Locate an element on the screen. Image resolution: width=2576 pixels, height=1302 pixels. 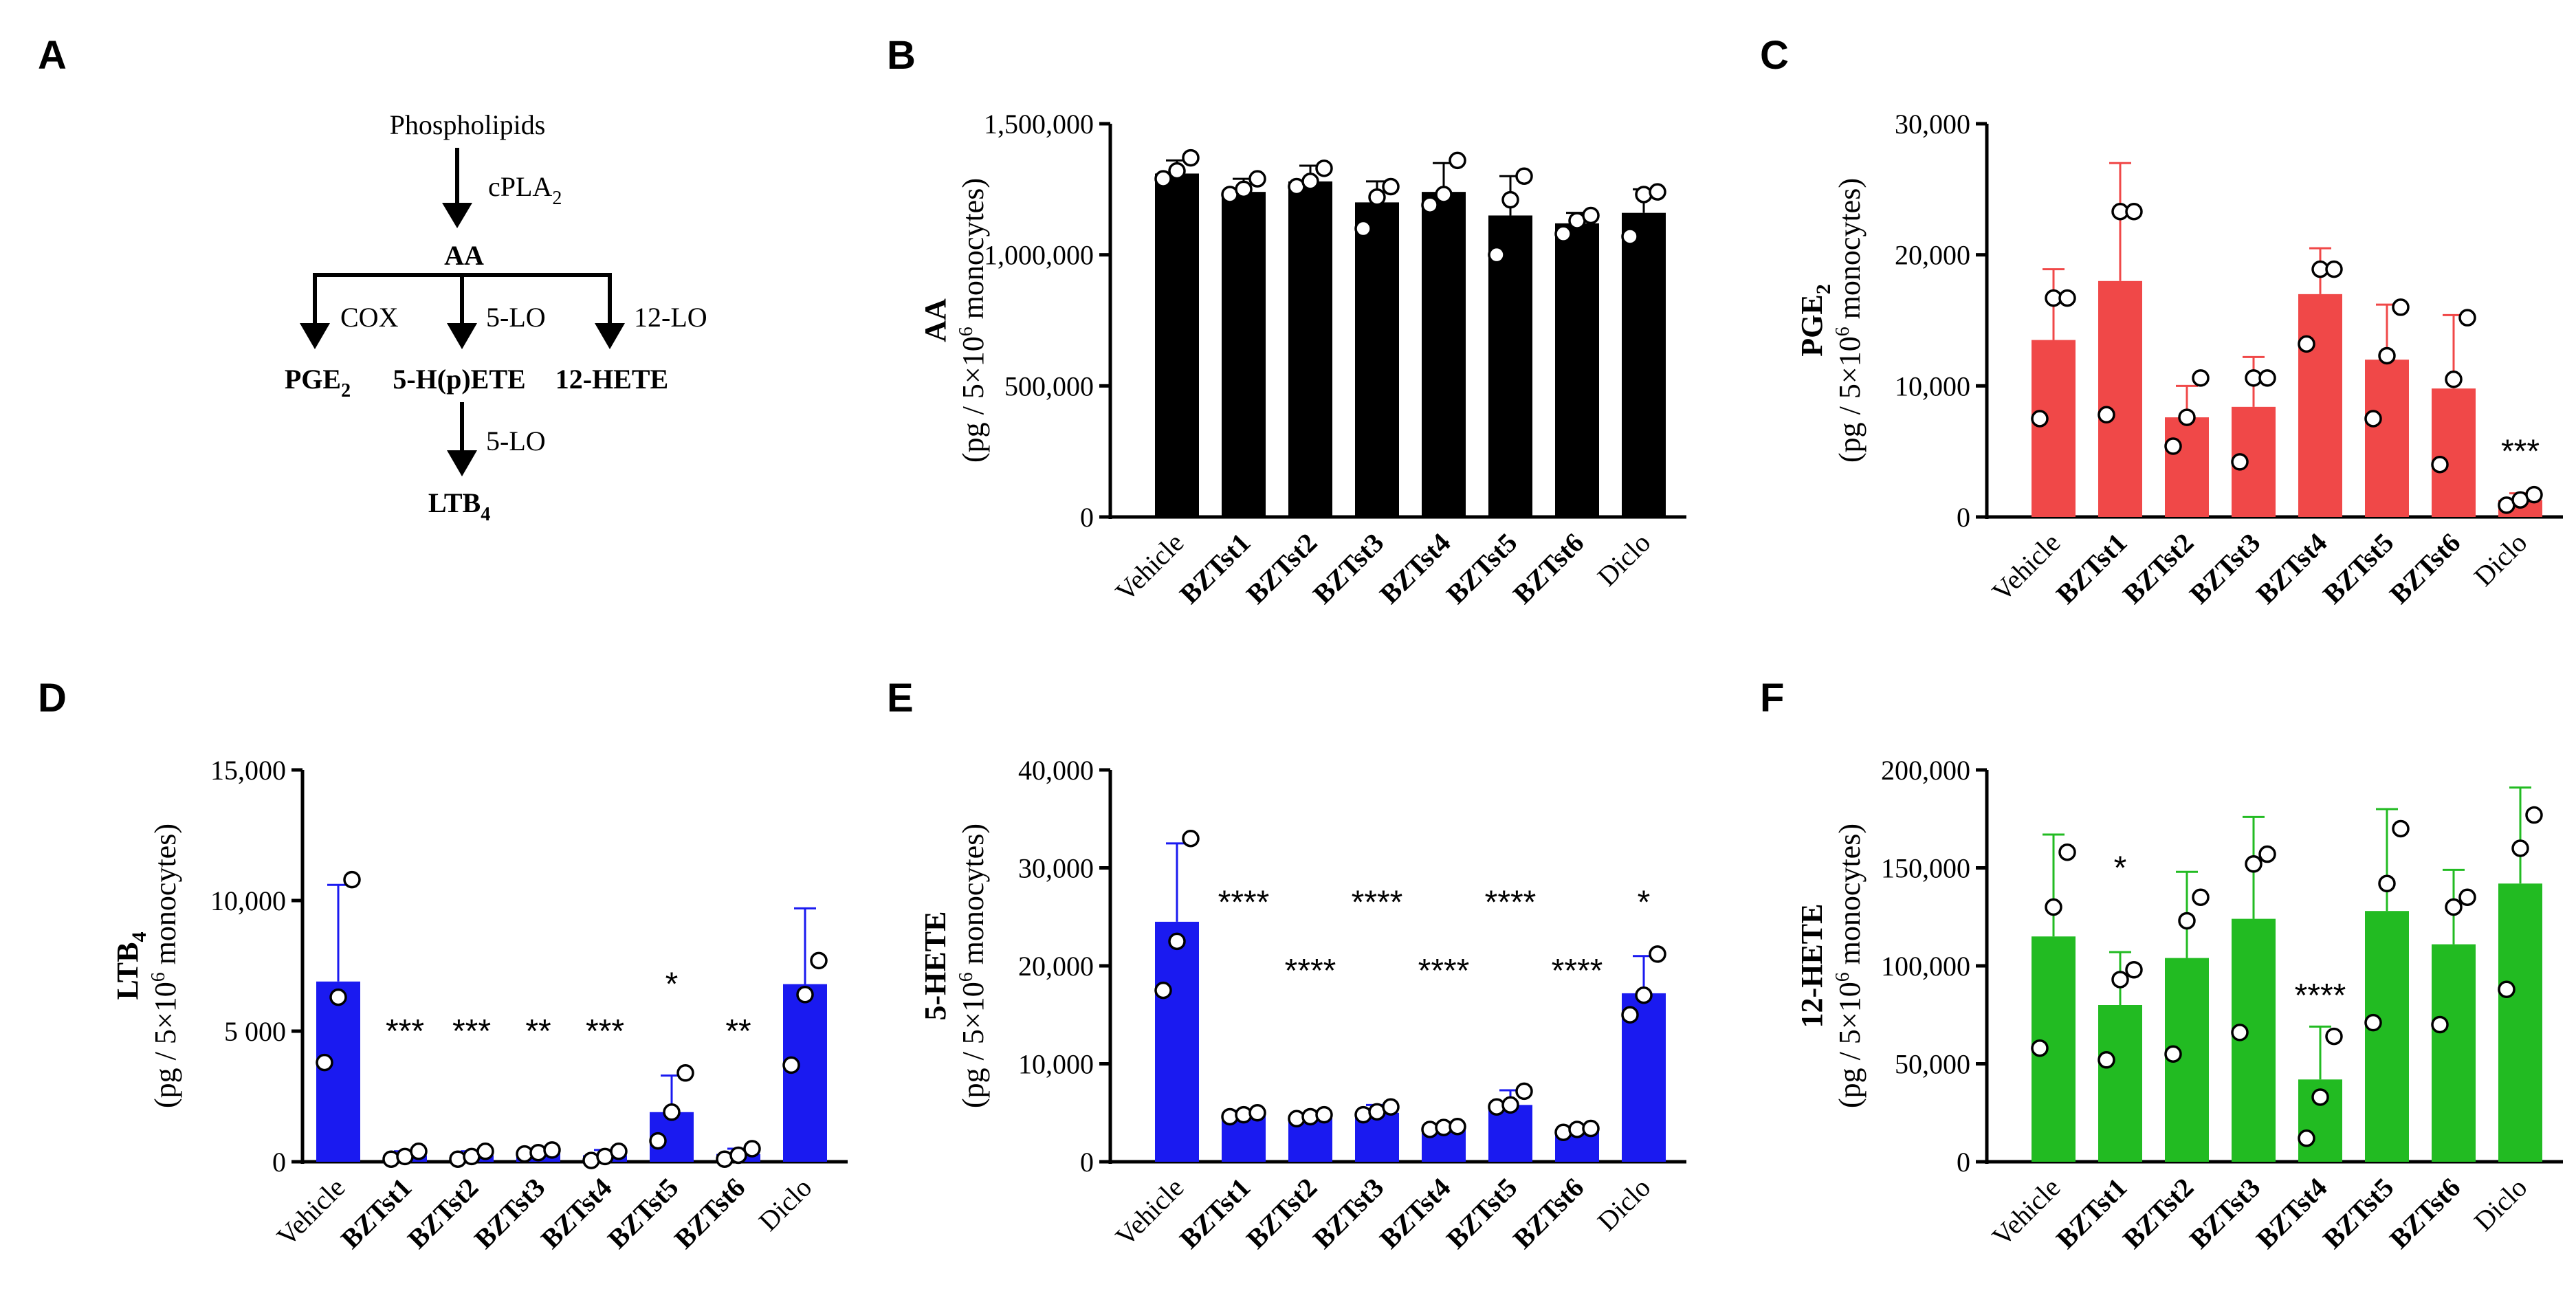
y-tick-label-d: 0 is located at coordinates (279, 1162).